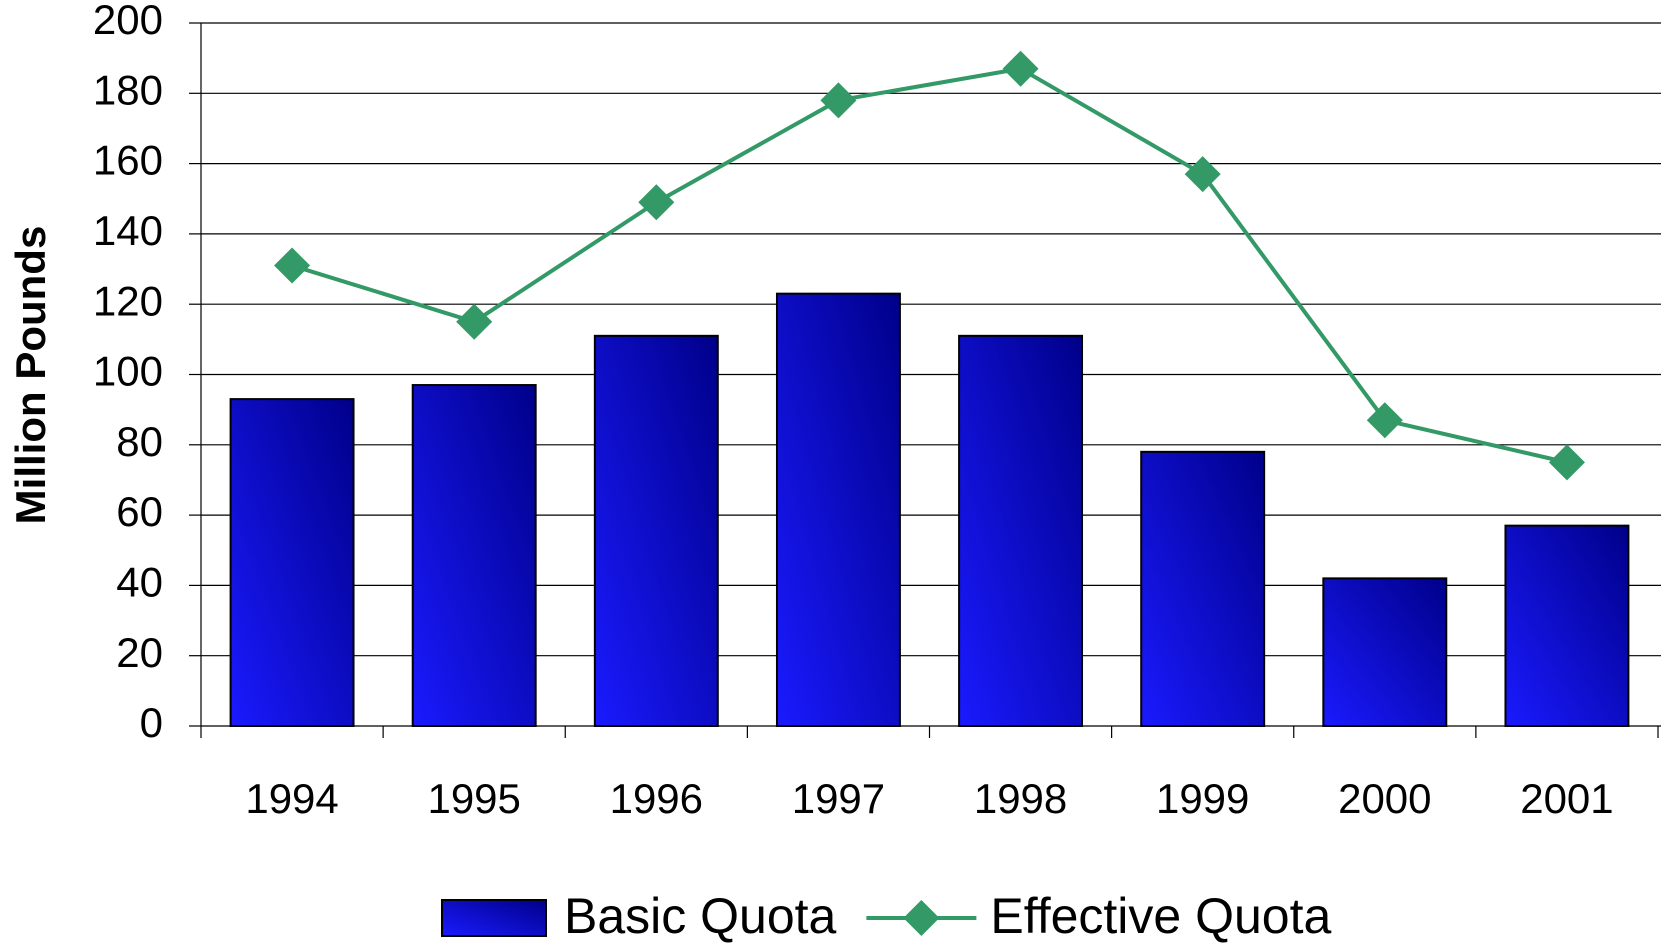 This screenshot has height=948, width=1661. Describe the element at coordinates (494, 918) in the screenshot. I see `legend-swatch` at that location.